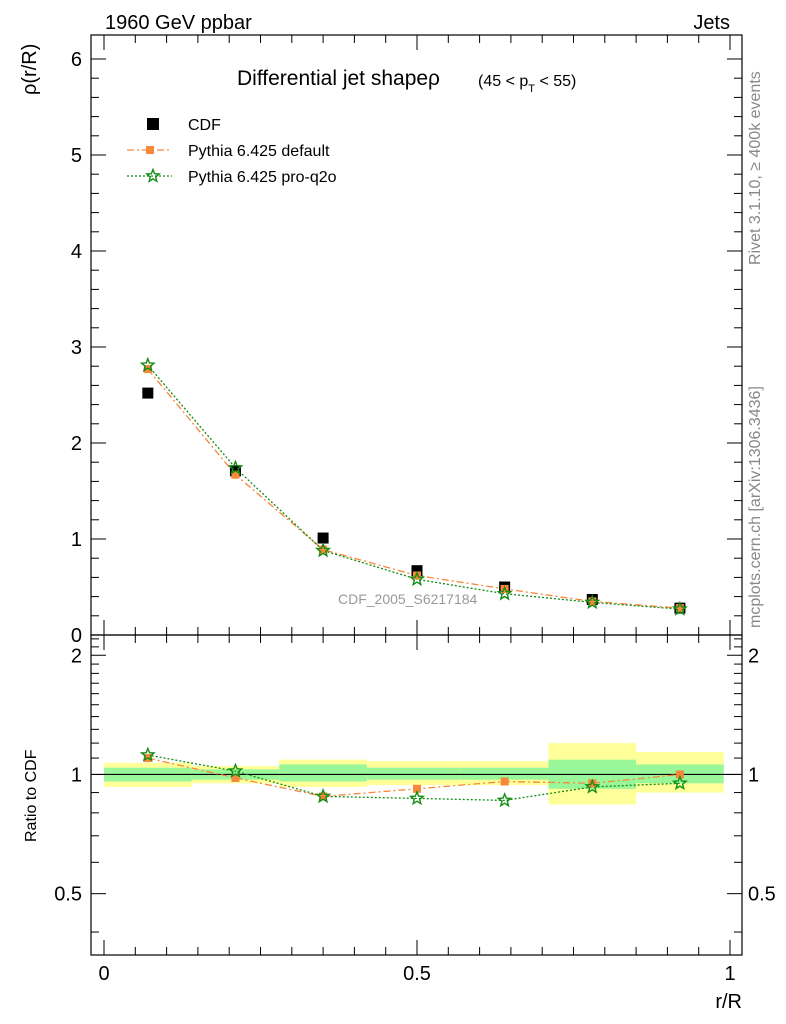 This screenshot has width=786, height=1024. I want to click on ratio-uncertainty-bands, so click(414, 774).